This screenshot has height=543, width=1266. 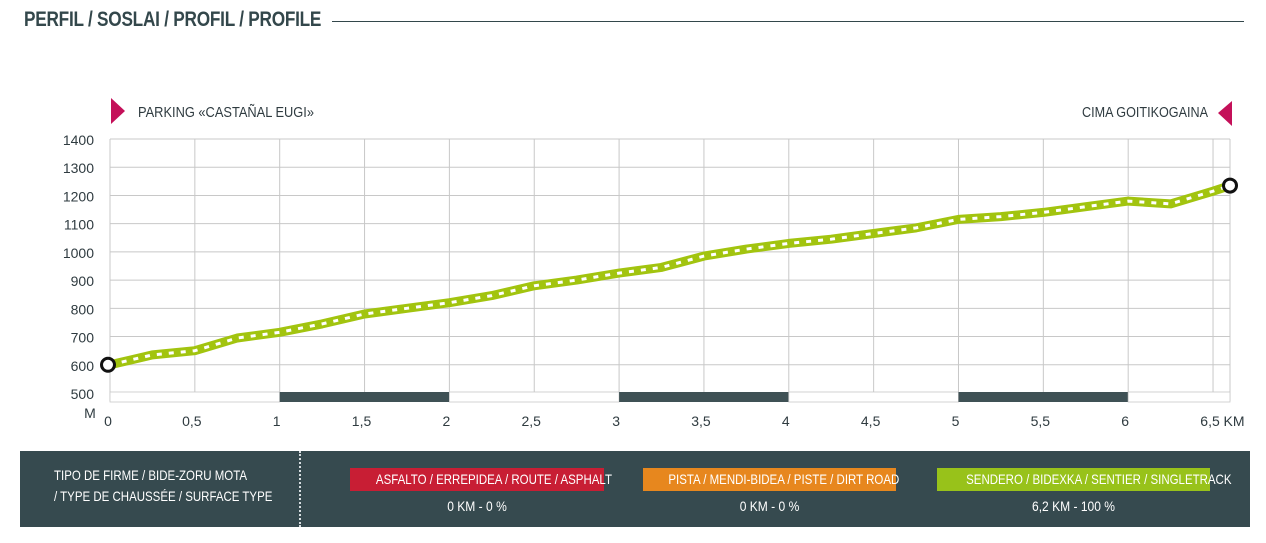 I want to click on y-axis-unit-label: M, so click(x=90, y=413).